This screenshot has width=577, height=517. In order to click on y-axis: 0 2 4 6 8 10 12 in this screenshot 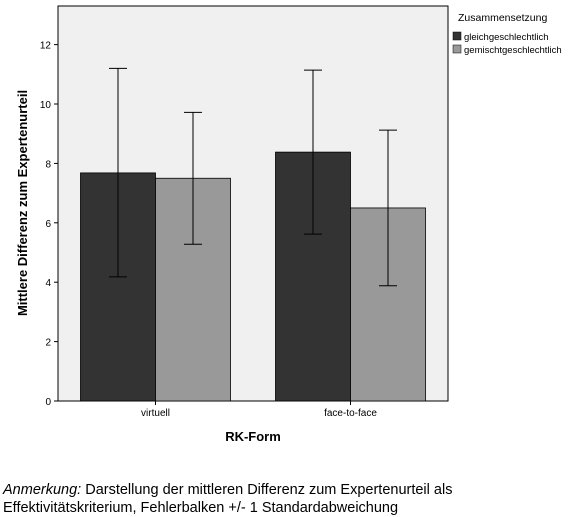, I will do `click(49, 224)`.